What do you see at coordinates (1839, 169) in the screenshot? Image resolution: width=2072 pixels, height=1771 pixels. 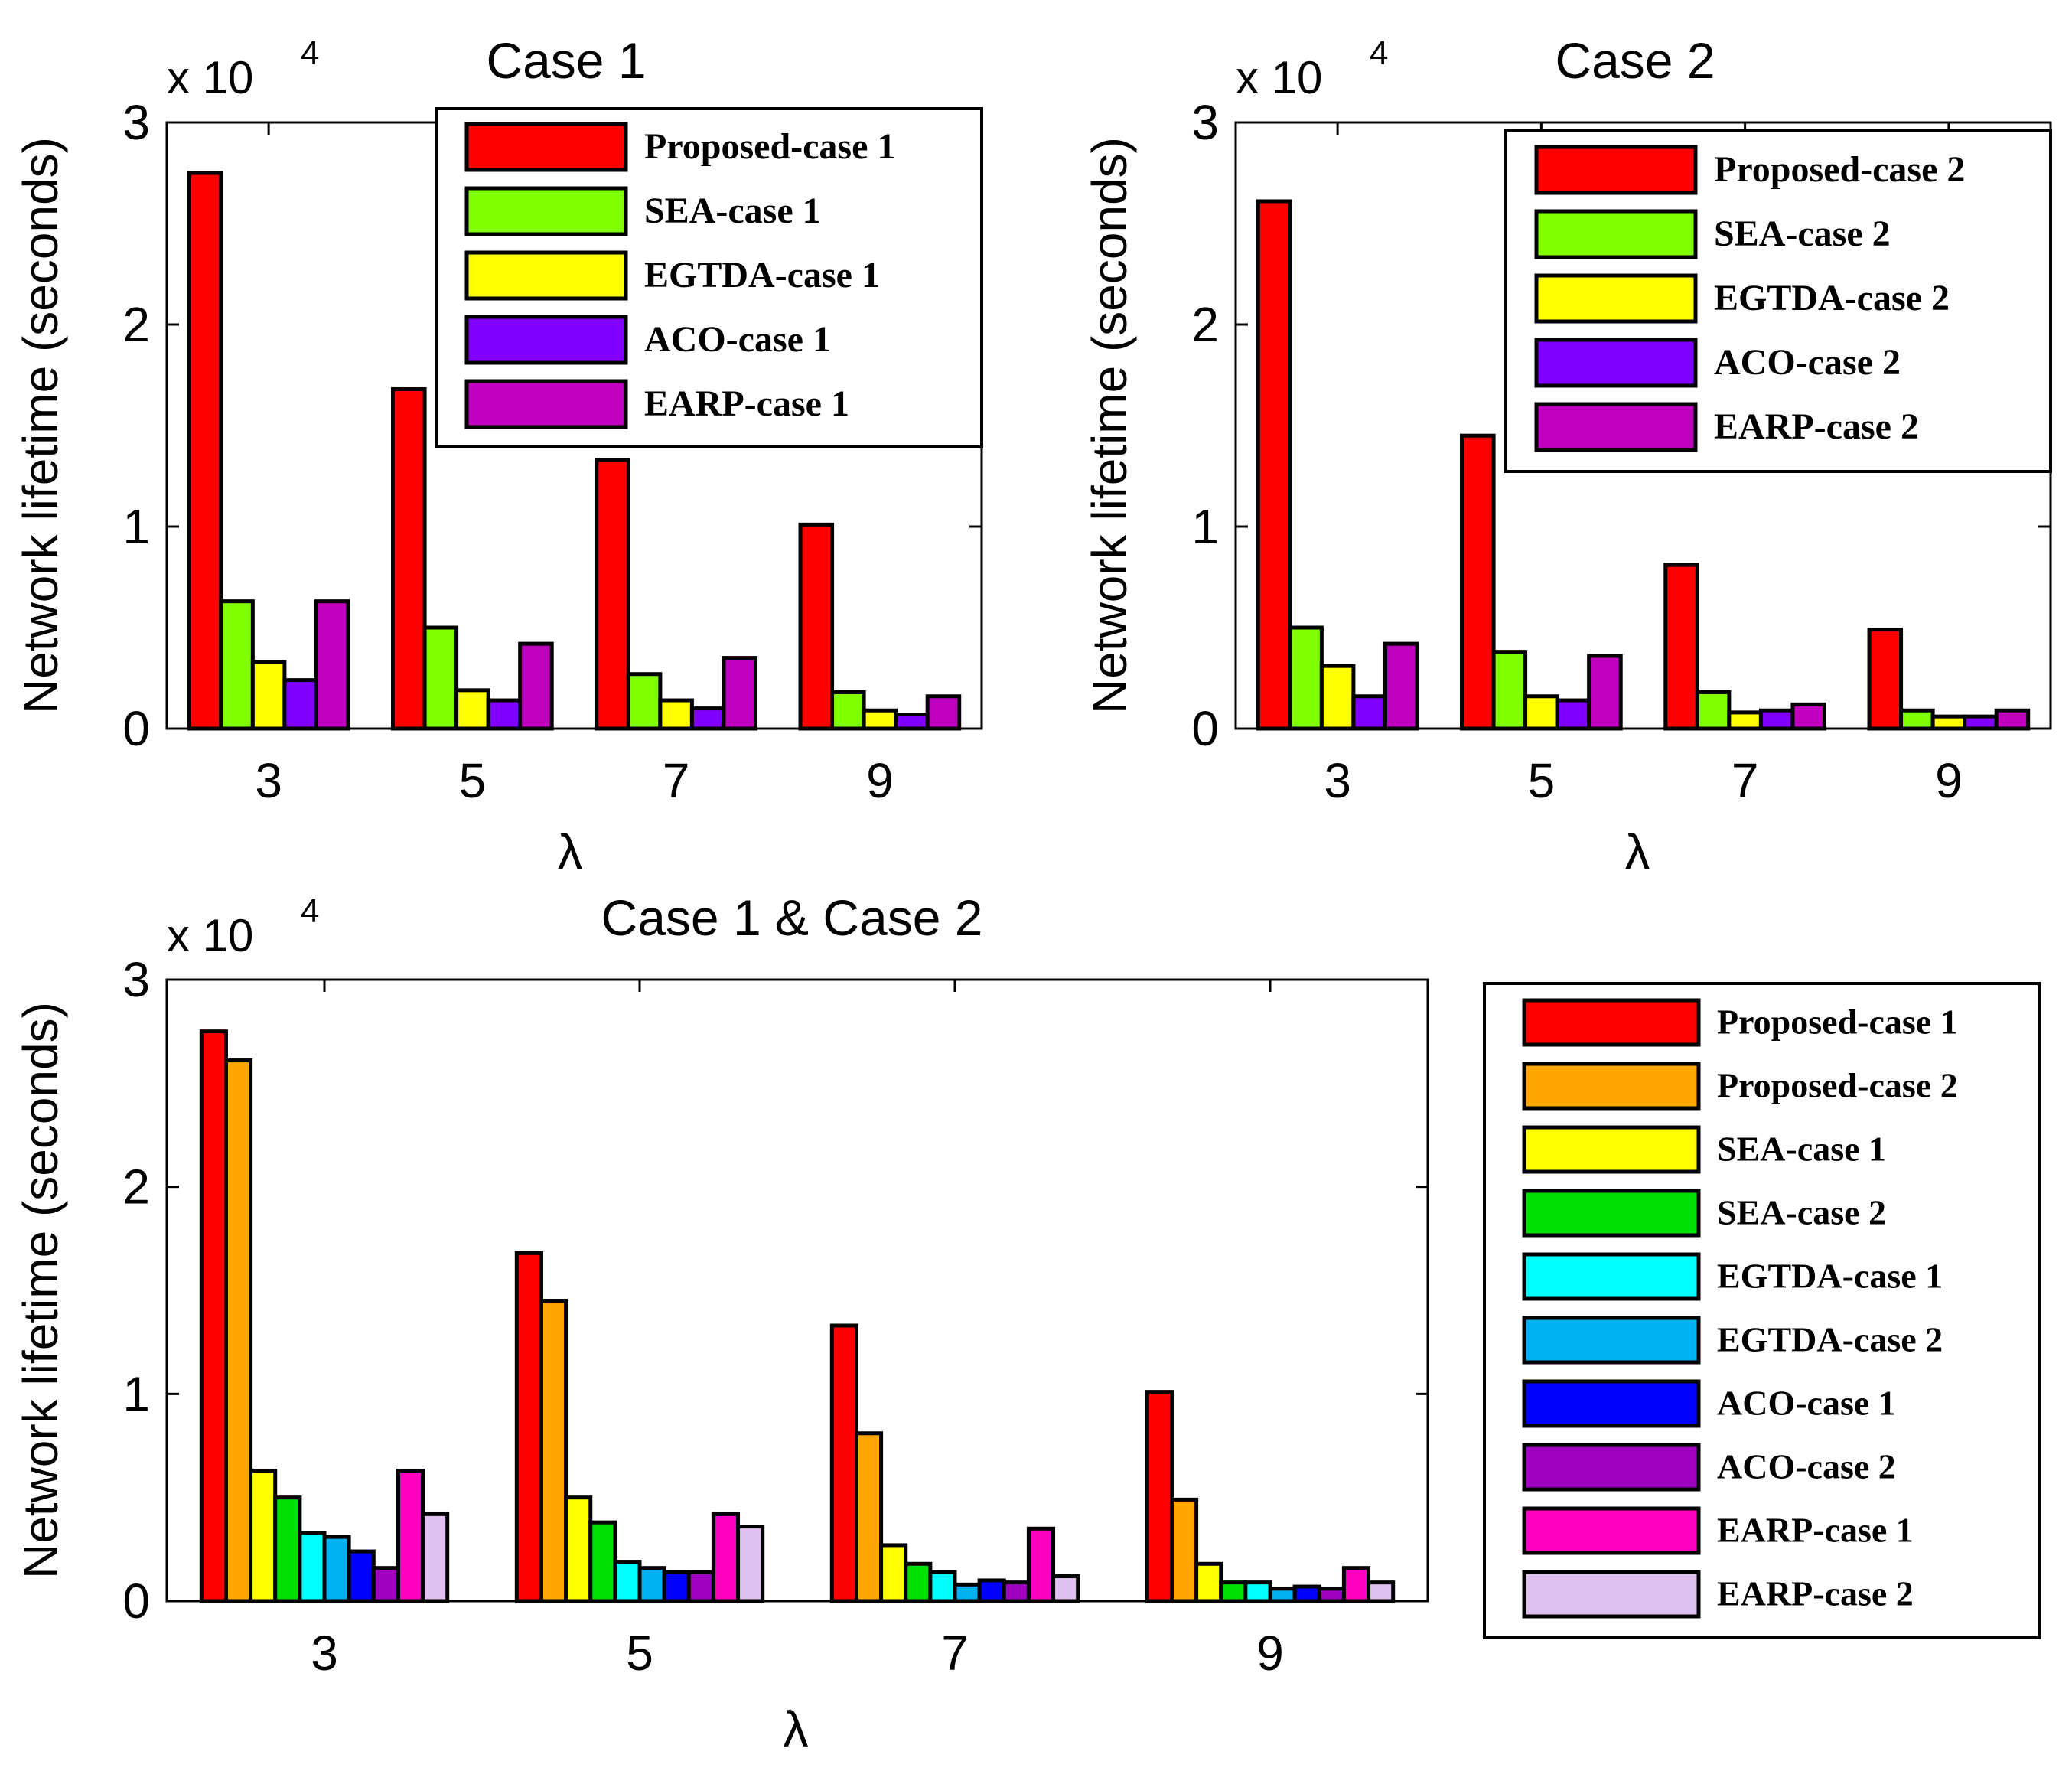 I see `legend-label: Proposed-case 2` at bounding box center [1839, 169].